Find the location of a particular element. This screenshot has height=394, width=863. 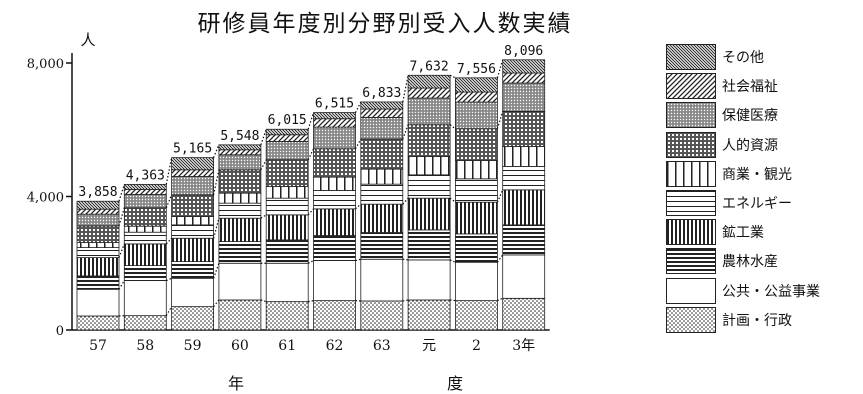

data-label-total: 6,833 is located at coordinates (381, 93).